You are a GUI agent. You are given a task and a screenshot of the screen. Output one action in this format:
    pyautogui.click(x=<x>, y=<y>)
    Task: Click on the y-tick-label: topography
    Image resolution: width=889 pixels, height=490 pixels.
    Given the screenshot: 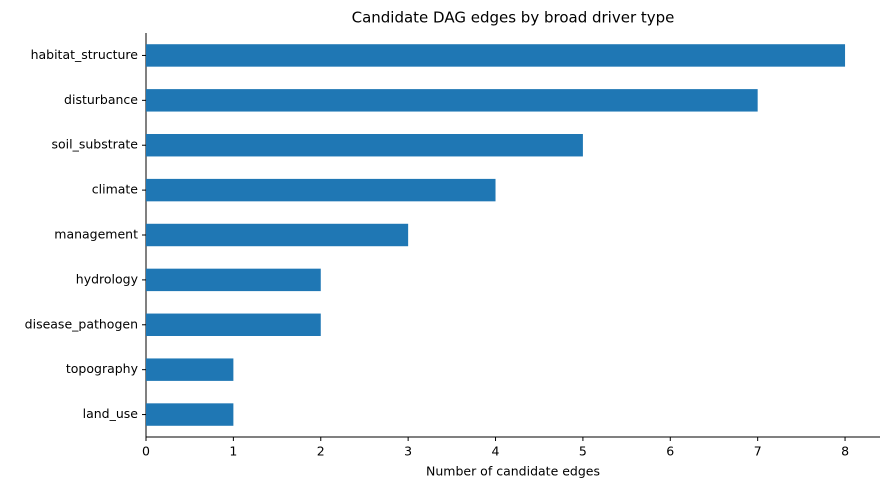 What is the action you would take?
    pyautogui.click(x=102, y=368)
    